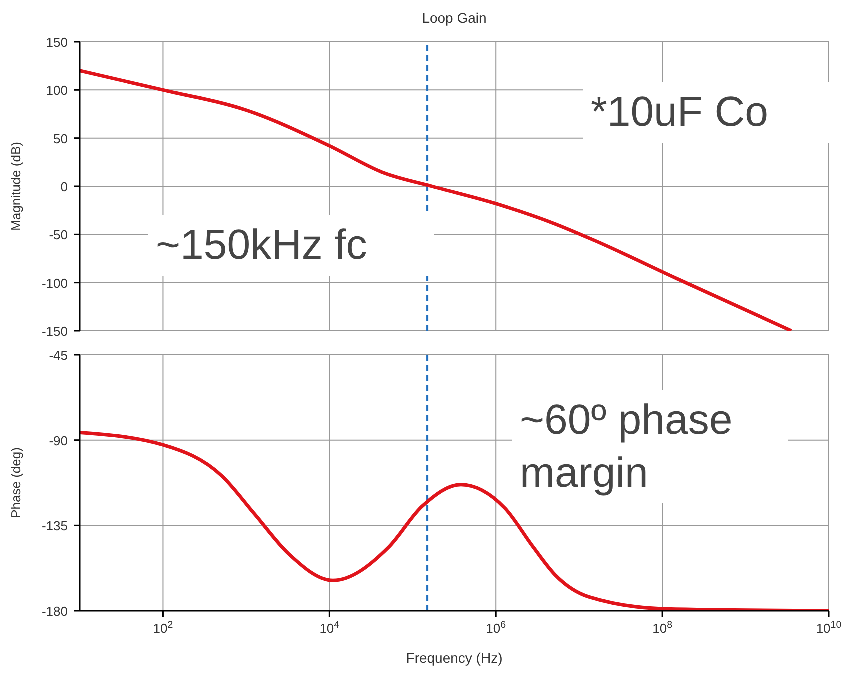 The height and width of the screenshot is (673, 854). Describe the element at coordinates (64, 187) in the screenshot. I see `y-tick-label: 0` at that location.